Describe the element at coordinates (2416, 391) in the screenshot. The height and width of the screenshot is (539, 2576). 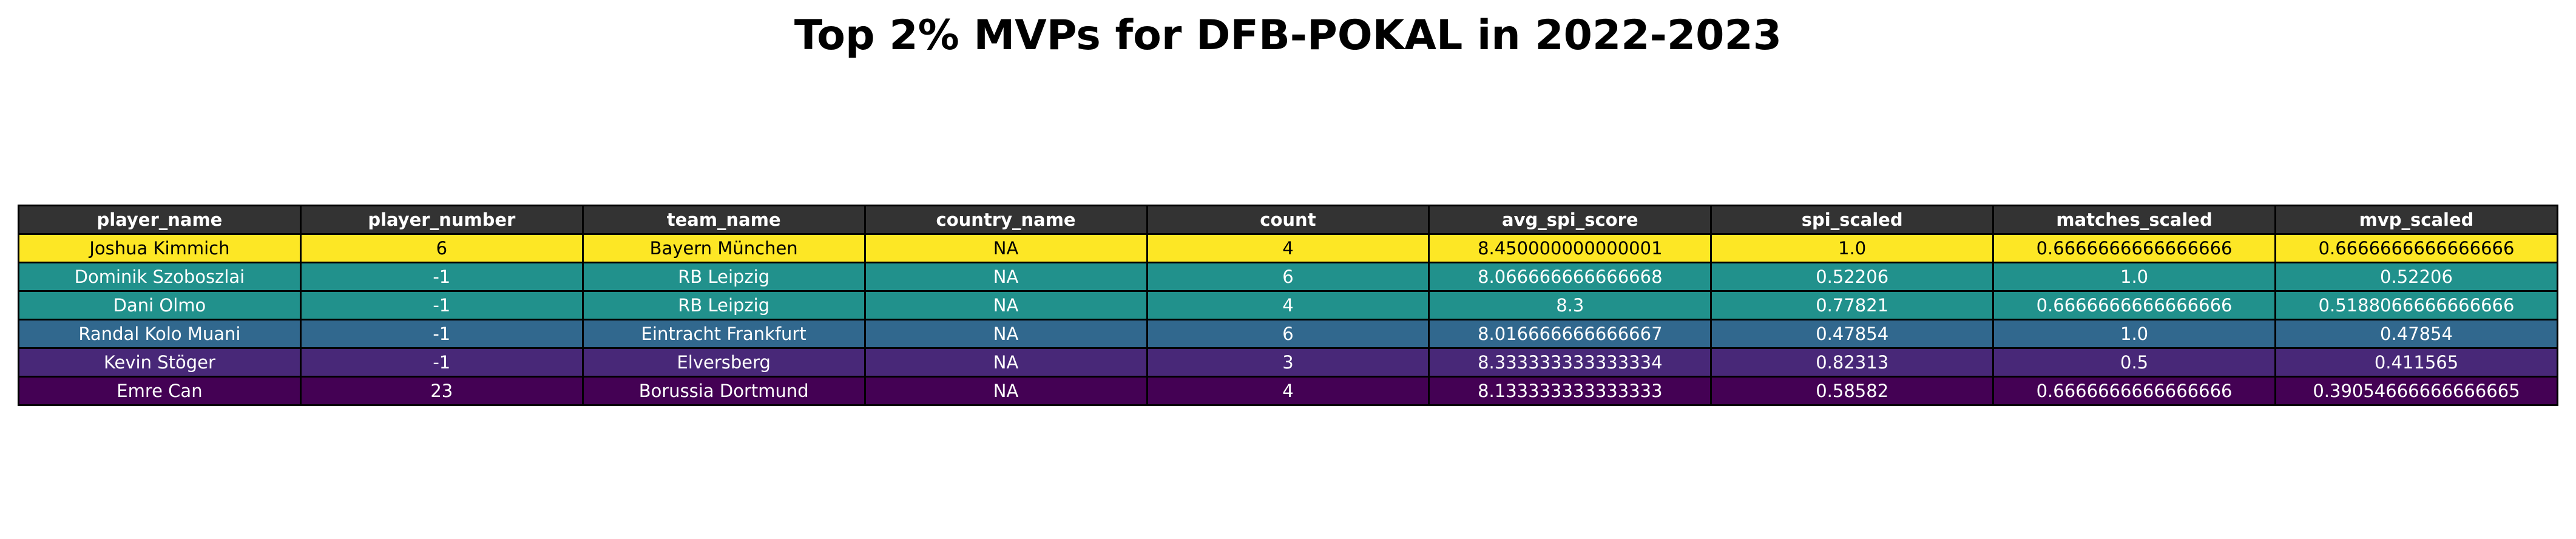
I see `table-cell-mvp-scaled: 0.39054666666666665` at that location.